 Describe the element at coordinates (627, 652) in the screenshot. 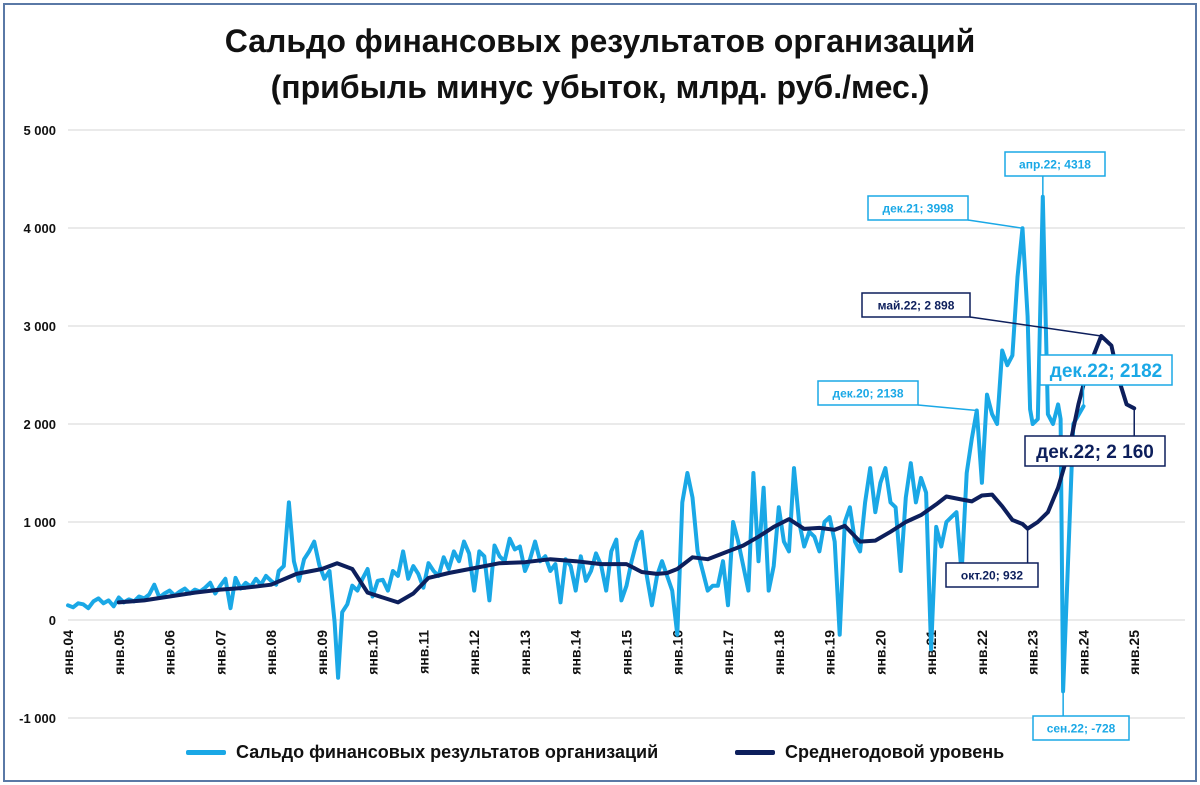

I see `x-tick-label: янв.15` at that location.